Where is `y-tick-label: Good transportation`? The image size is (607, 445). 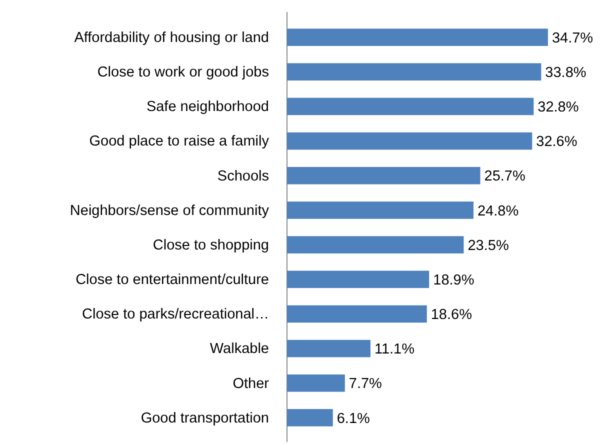
y-tick-label: Good transportation is located at coordinates (204, 418).